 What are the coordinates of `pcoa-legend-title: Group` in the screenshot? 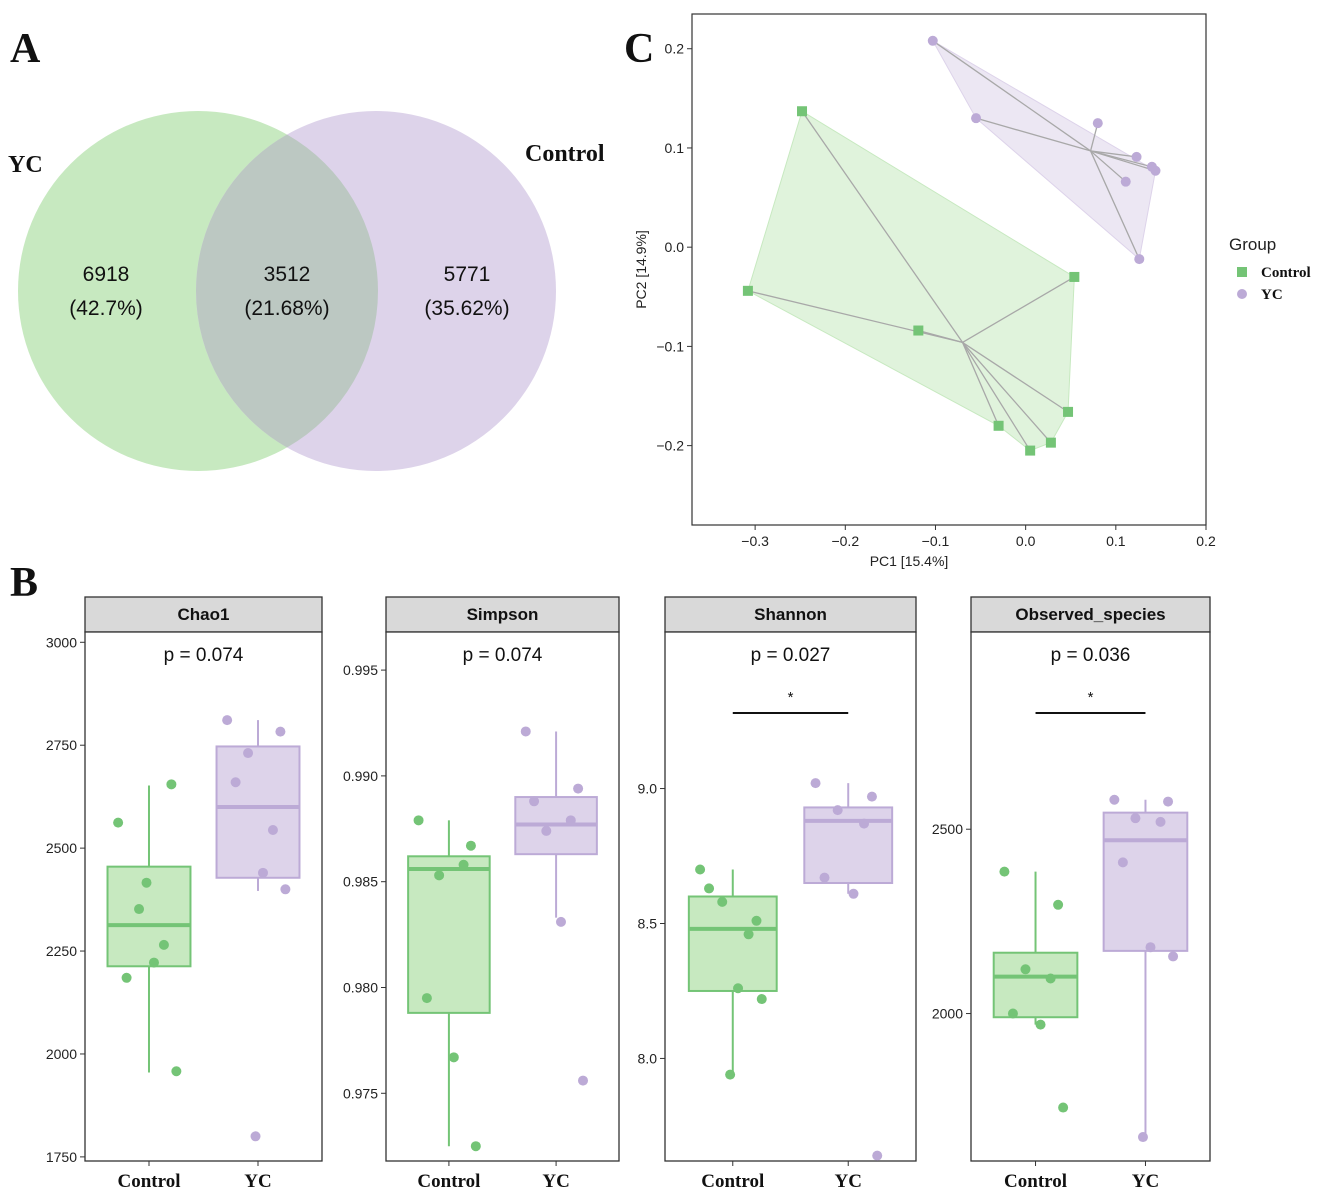 It's located at (1252, 244).